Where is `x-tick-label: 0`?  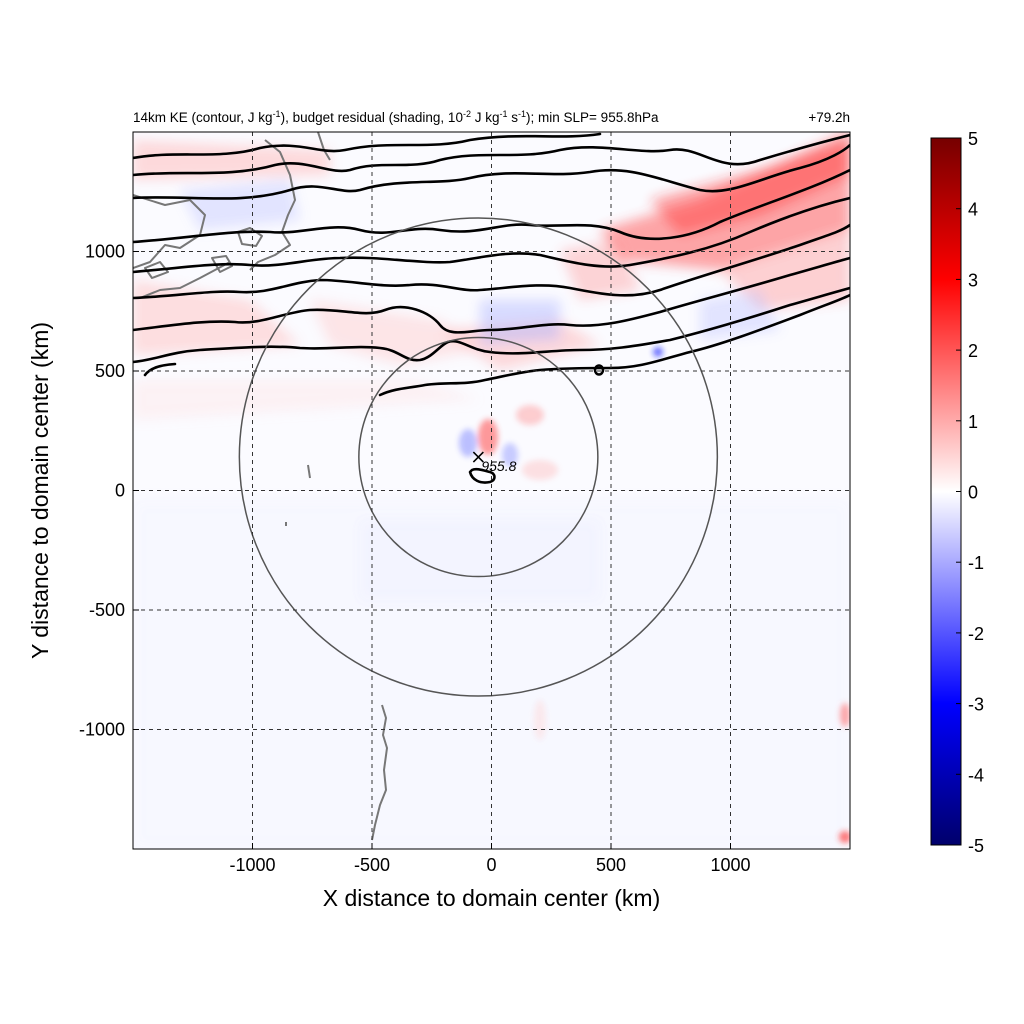 x-tick-label: 0 is located at coordinates (491, 865).